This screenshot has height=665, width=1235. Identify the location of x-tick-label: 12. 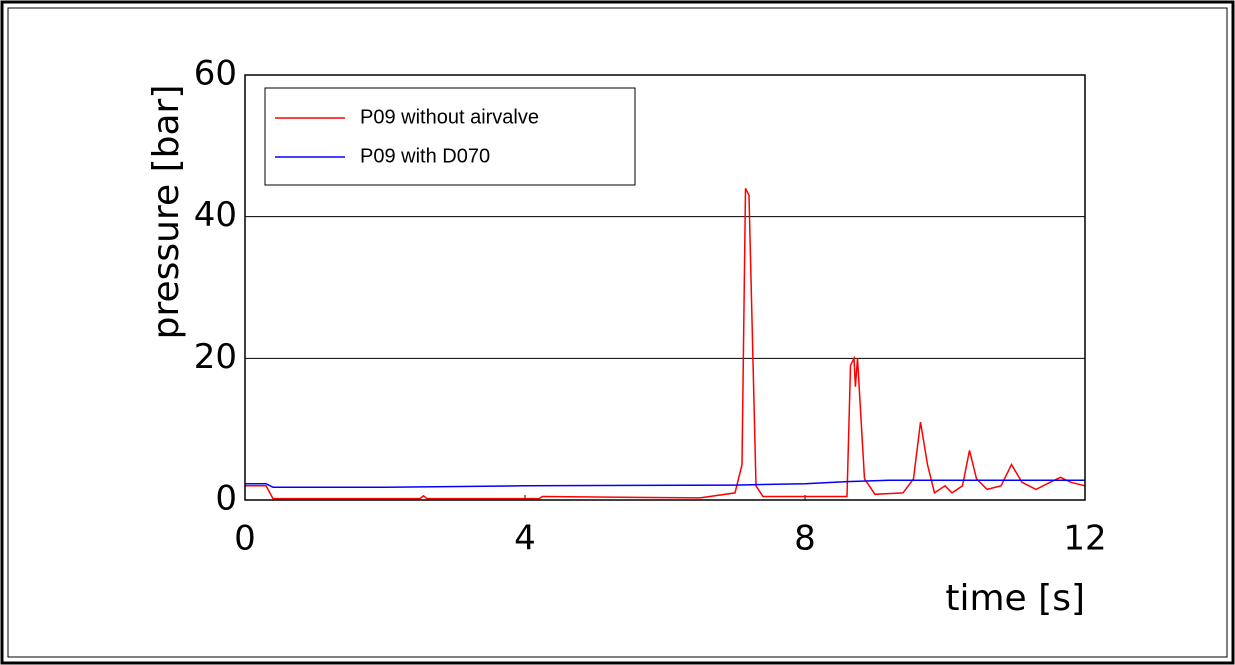
(1084, 539).